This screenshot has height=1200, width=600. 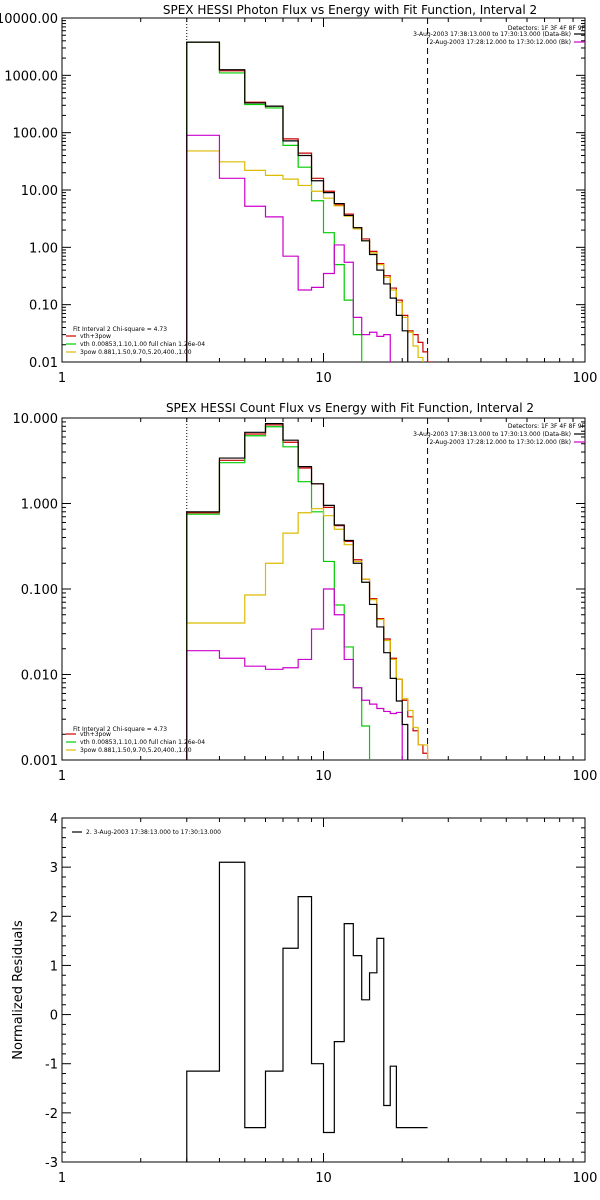 I want to click on y-tick-label: -1, so click(x=51, y=1065).